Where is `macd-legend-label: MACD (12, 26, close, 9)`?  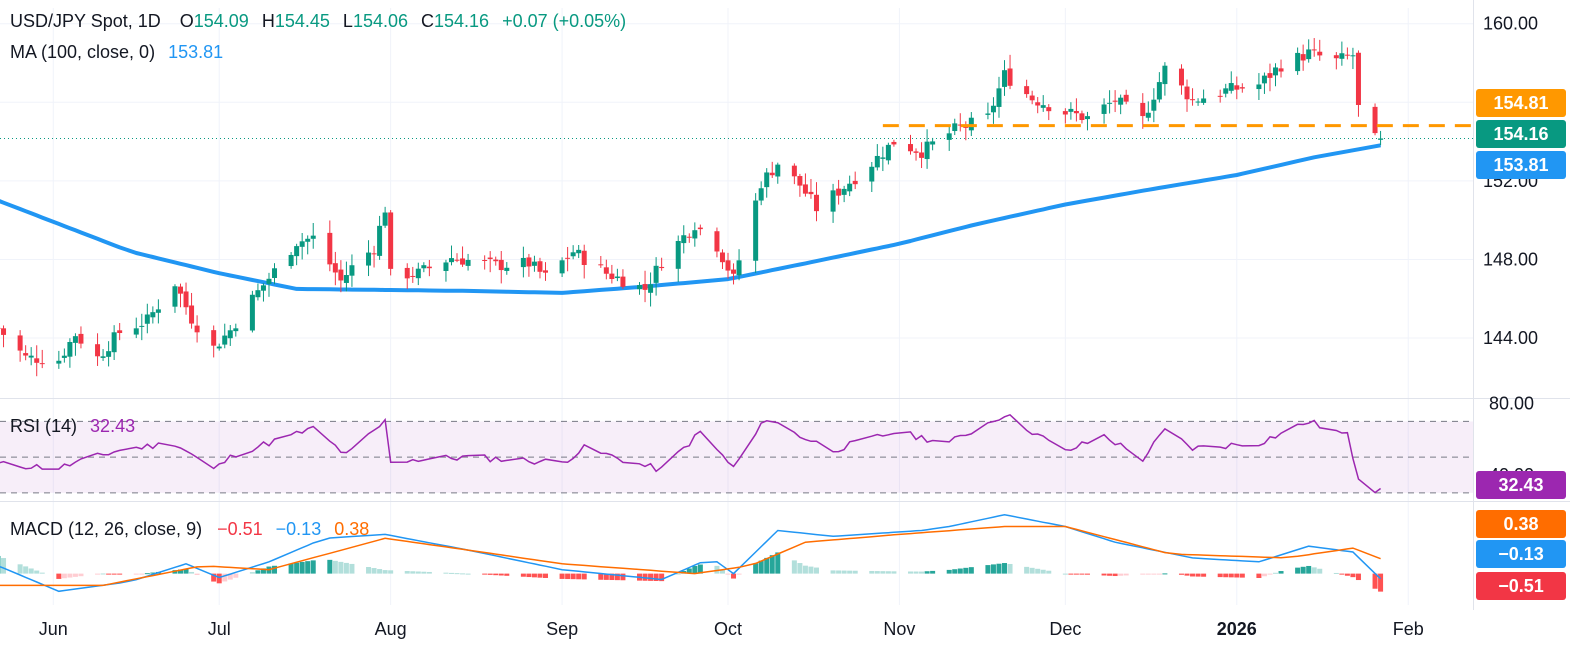
macd-legend-label: MACD (12, 26, close, 9) is located at coordinates (106, 529).